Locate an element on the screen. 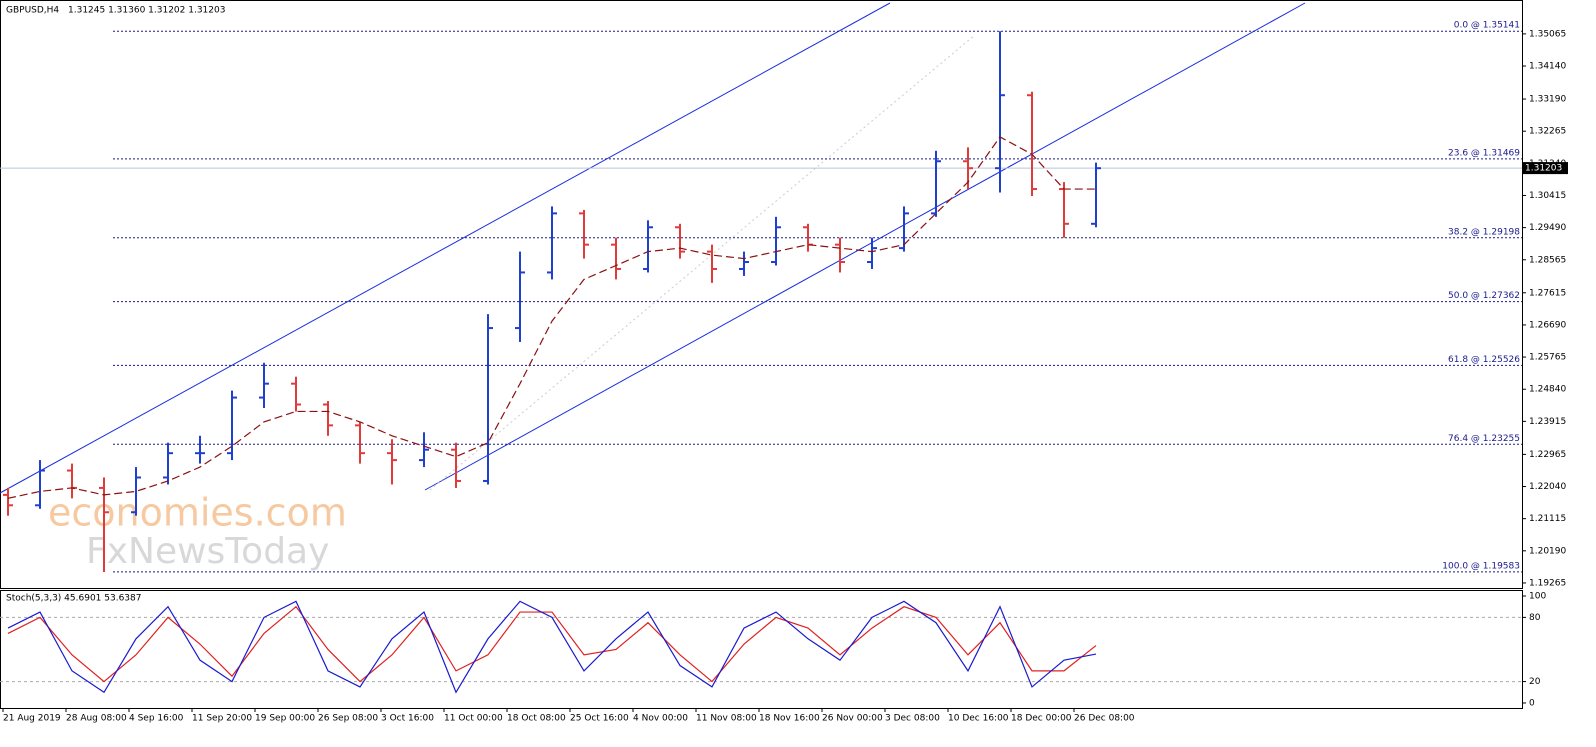  watermark: FxNewsToday is located at coordinates (207, 551).